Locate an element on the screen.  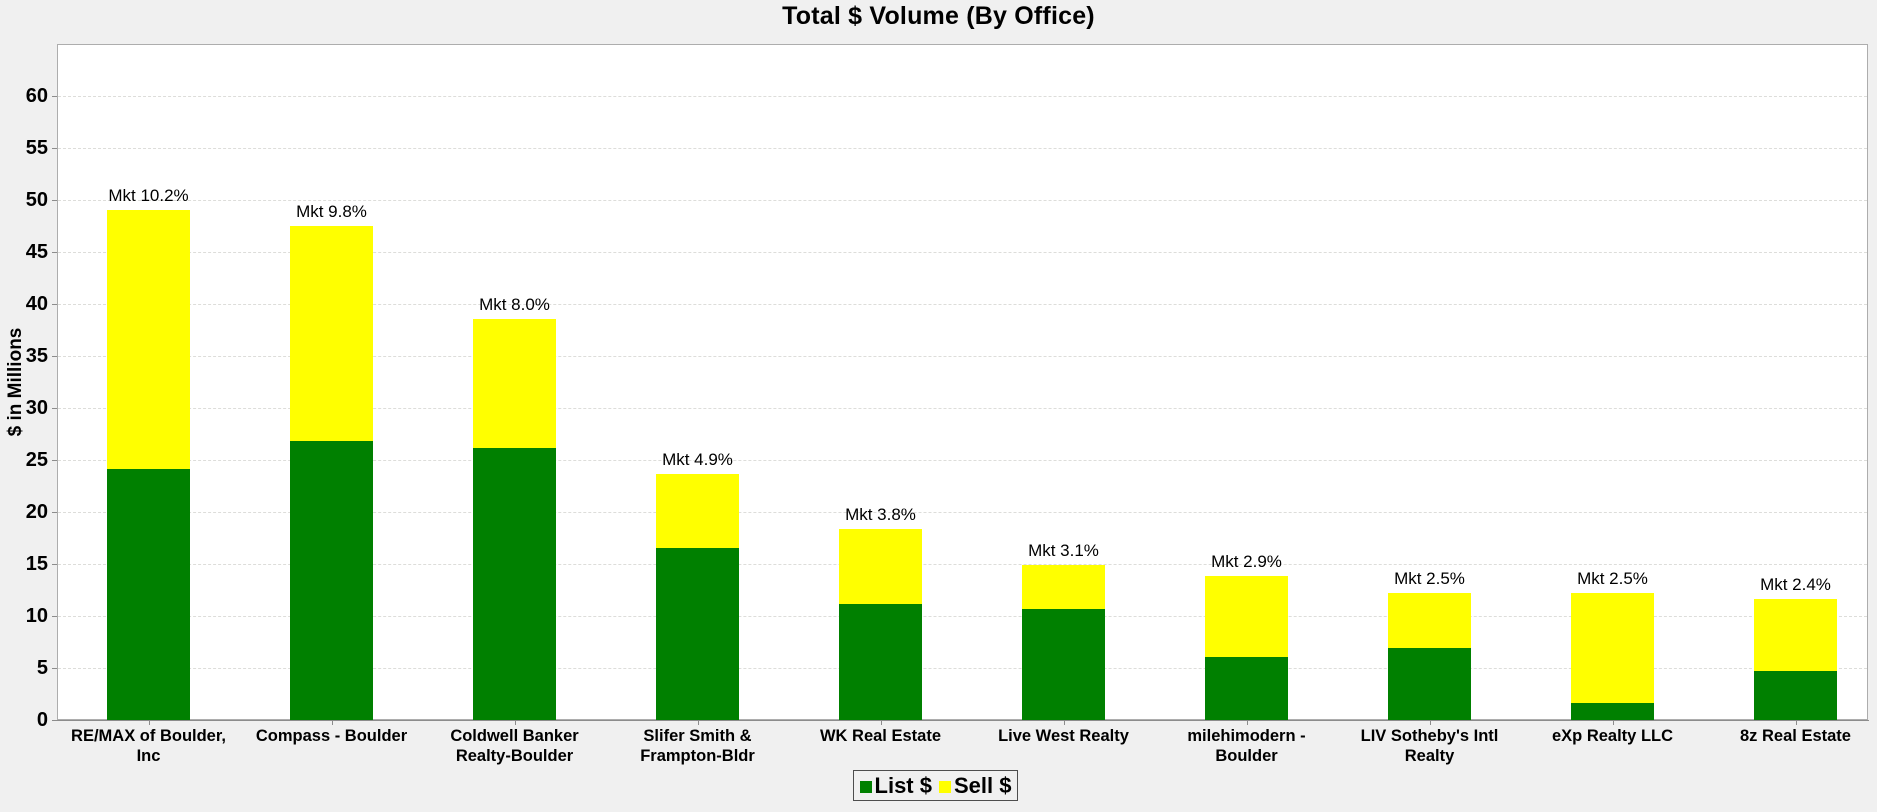
y-tick-label: 35 is located at coordinates (36, 356).